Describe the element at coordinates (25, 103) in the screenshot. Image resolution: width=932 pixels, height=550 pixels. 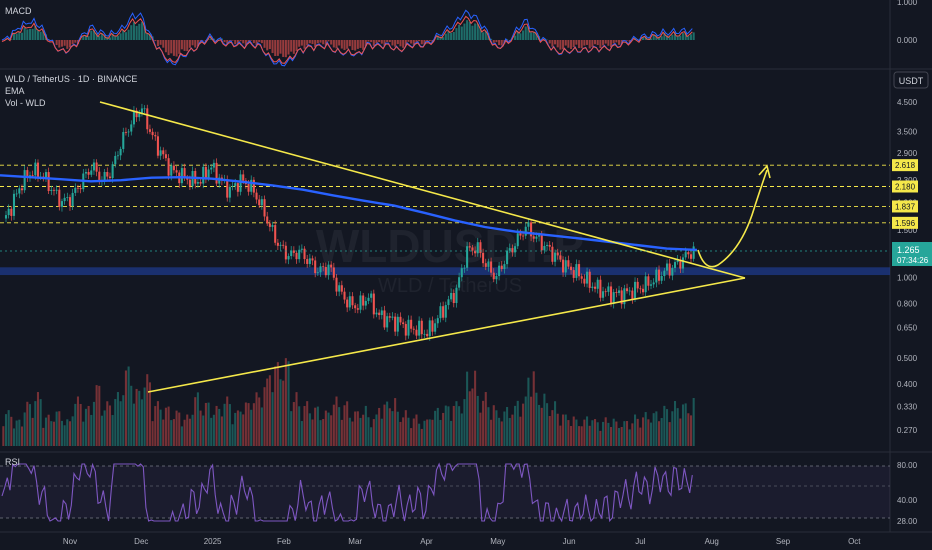
I see `volume-label: Vol - WLD` at that location.